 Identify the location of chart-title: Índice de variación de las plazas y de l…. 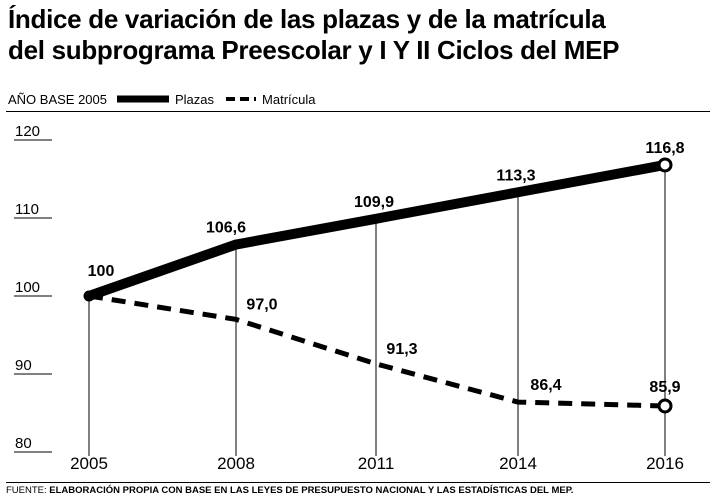
(358, 35).